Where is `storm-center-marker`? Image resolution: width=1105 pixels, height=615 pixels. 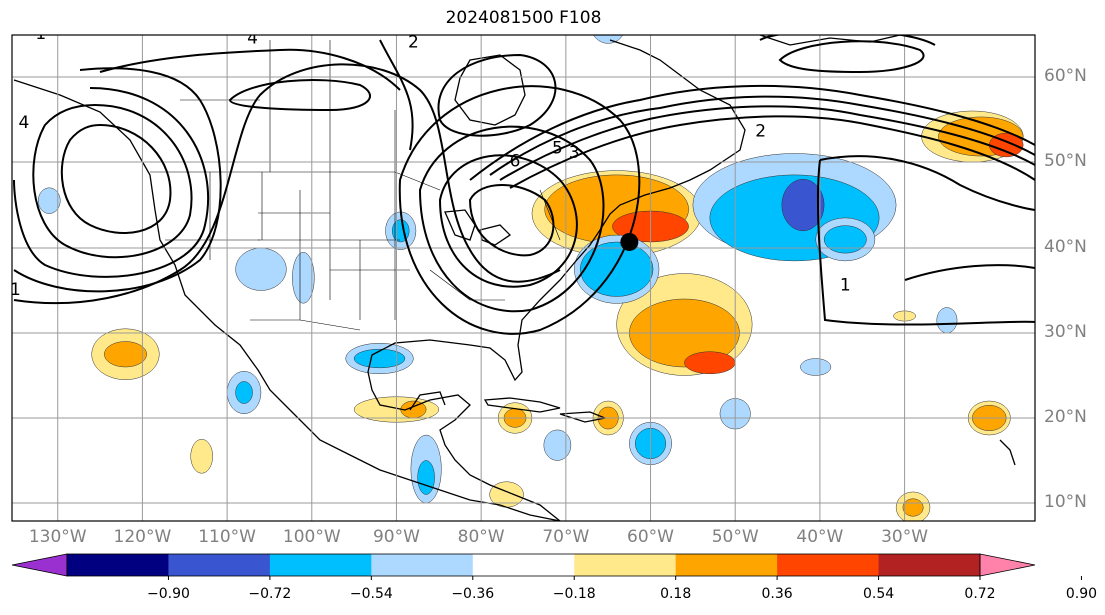 storm-center-marker is located at coordinates (629, 241).